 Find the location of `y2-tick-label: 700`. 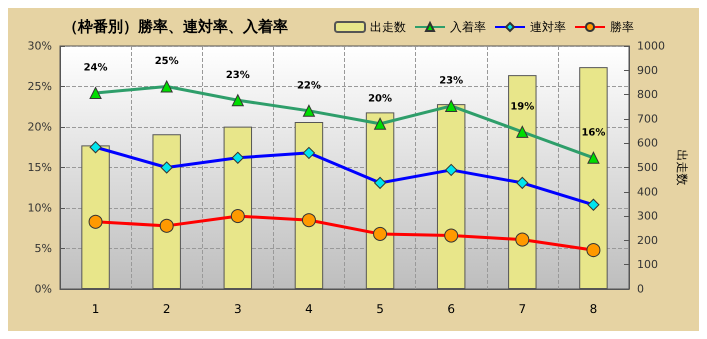

y2-tick-label: 700 is located at coordinates (647, 119).